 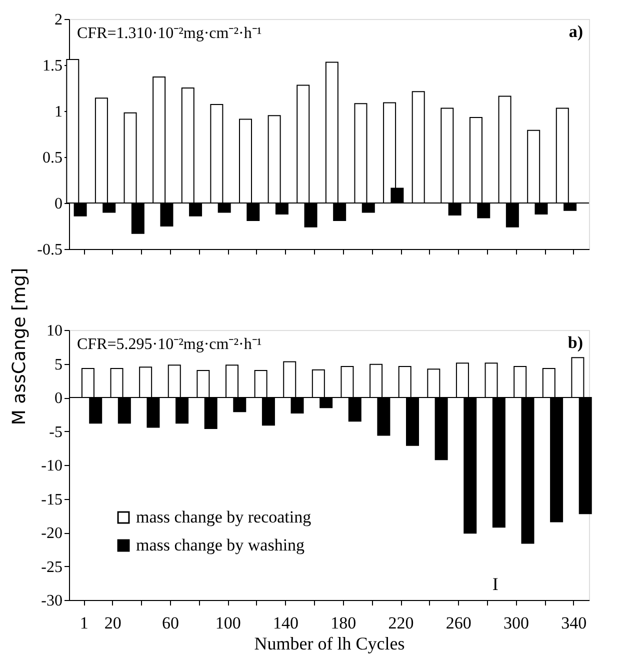 What do you see at coordinates (58, 365) in the screenshot?
I see `y-tick-label: 5` at bounding box center [58, 365].